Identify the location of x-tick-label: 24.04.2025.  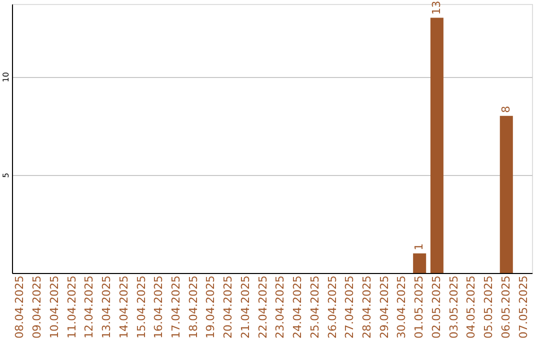
(297, 307).